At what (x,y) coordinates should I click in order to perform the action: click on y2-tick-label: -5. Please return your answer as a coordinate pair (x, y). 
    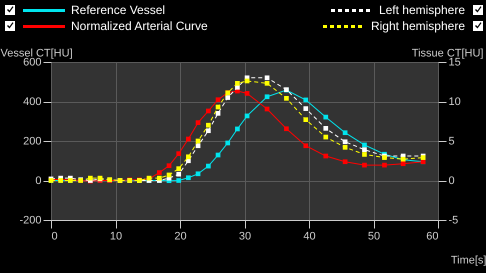
    Looking at the image, I should click on (453, 220).